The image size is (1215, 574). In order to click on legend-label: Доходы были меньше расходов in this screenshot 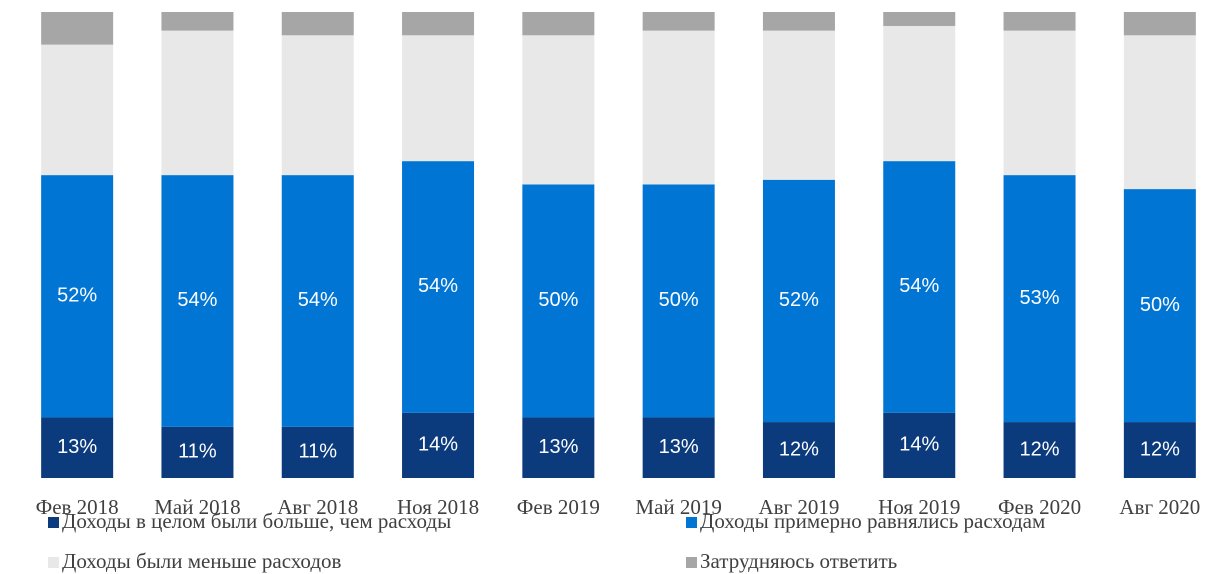, I will do `click(202, 561)`.